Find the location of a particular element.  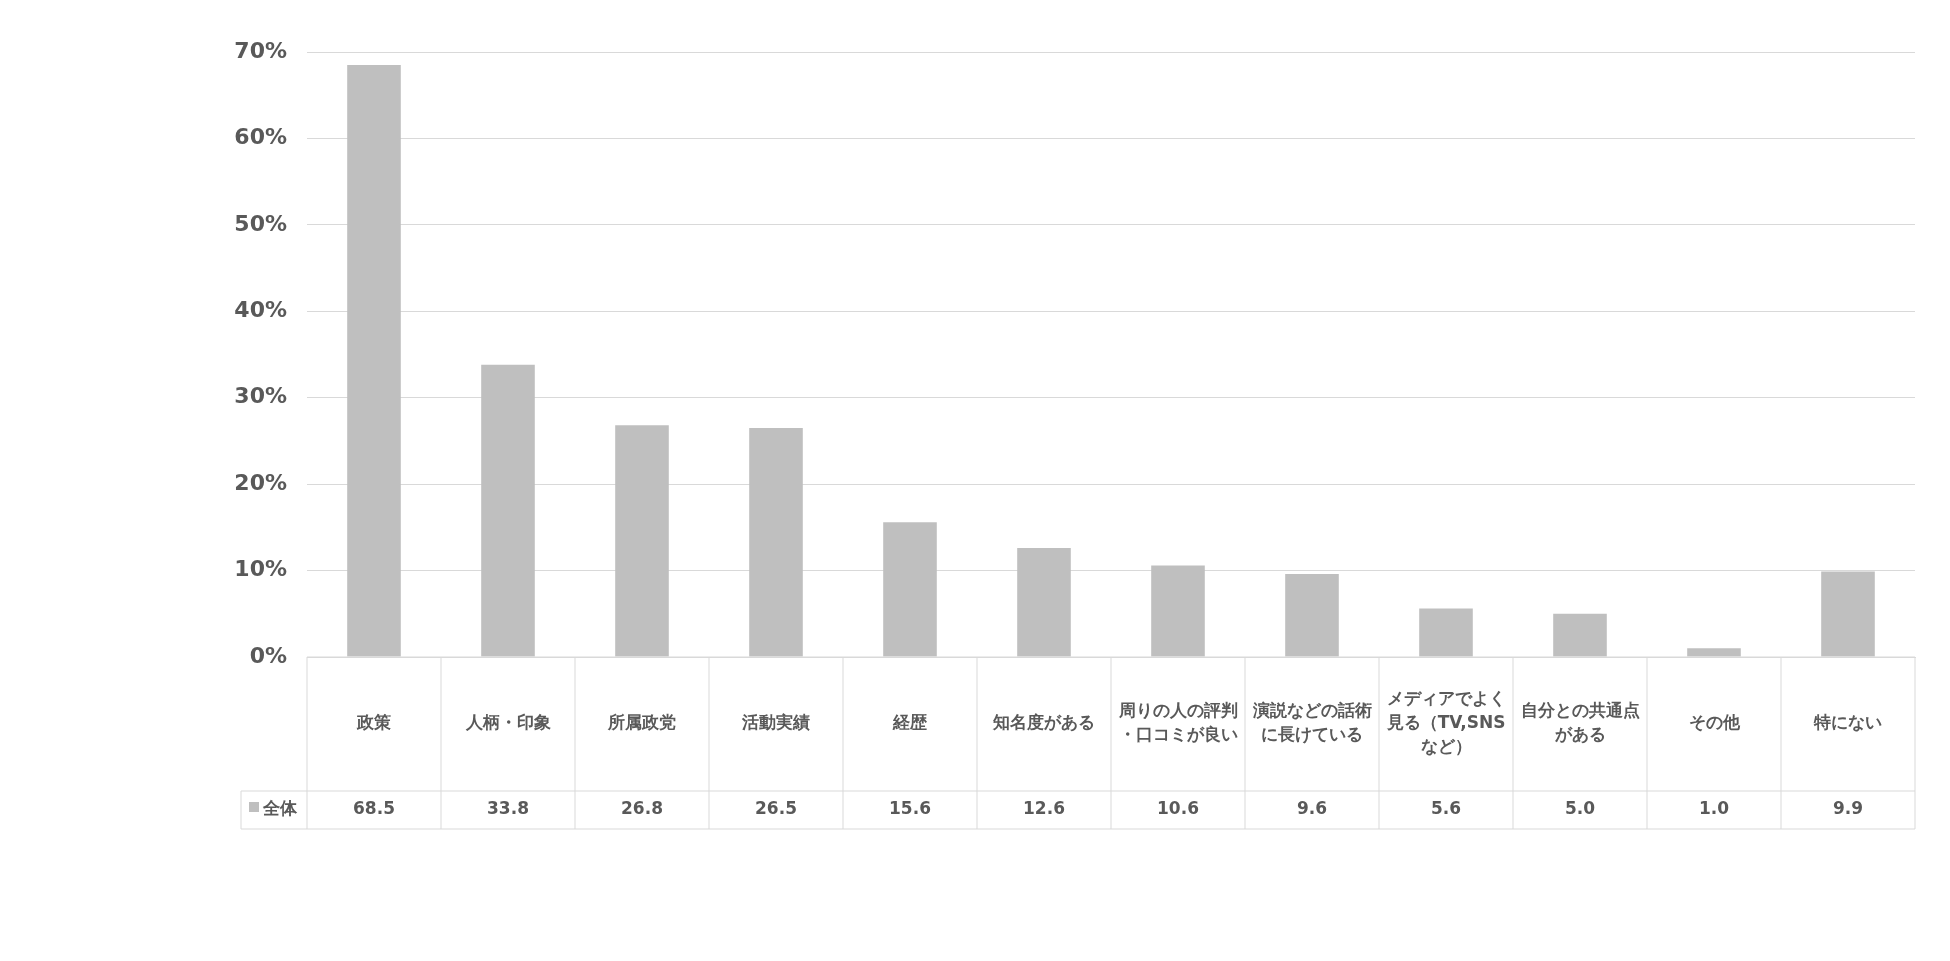

x-tick-label: 周りの人の評判・口コミが良い is located at coordinates (1177, 722).